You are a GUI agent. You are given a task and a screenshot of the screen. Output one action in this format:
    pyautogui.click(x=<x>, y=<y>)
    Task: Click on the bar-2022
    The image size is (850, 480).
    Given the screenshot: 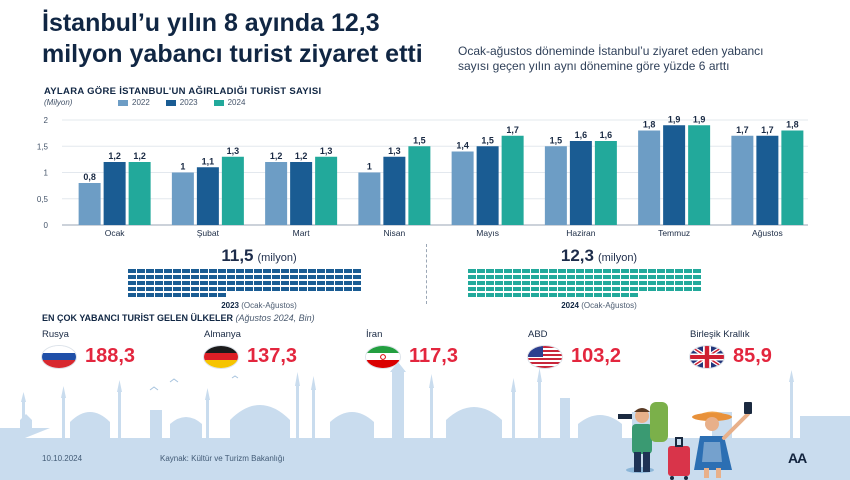 What is the action you would take?
    pyautogui.click(x=182, y=198)
    